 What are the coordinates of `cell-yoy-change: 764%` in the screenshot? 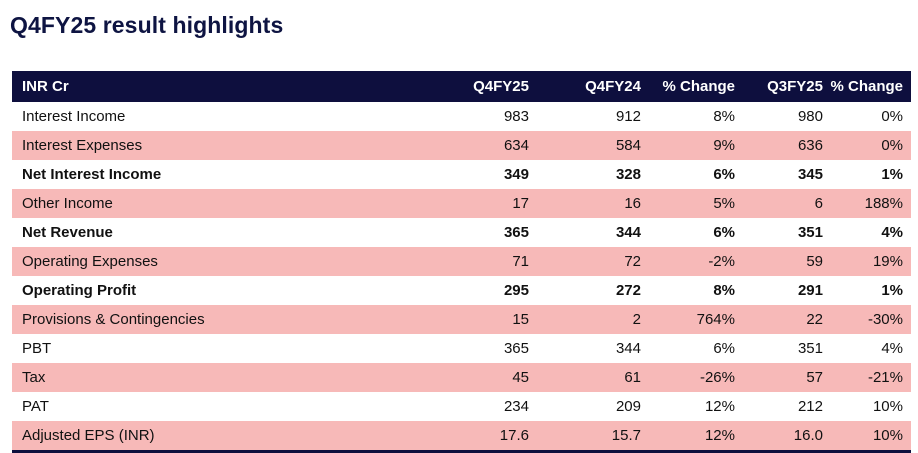 It's located at (715, 319).